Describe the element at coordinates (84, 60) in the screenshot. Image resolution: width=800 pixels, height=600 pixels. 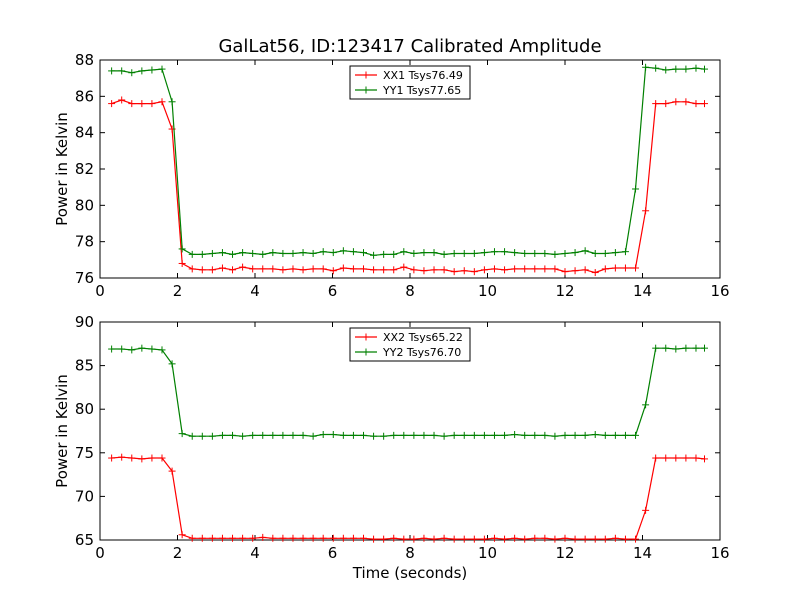
I see `y-tick-label: 88` at that location.